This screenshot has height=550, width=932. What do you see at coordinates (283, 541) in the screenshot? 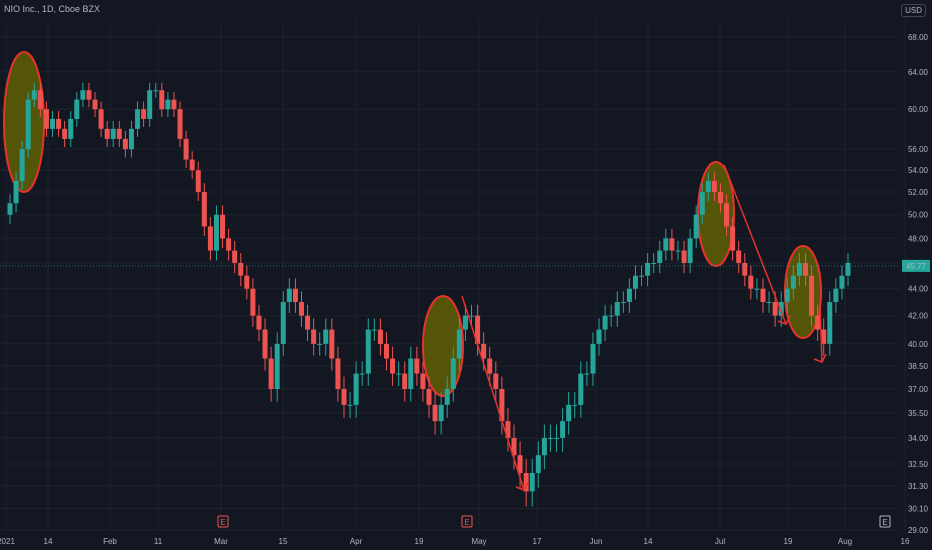
I see `x-tick-label: 15` at bounding box center [283, 541].